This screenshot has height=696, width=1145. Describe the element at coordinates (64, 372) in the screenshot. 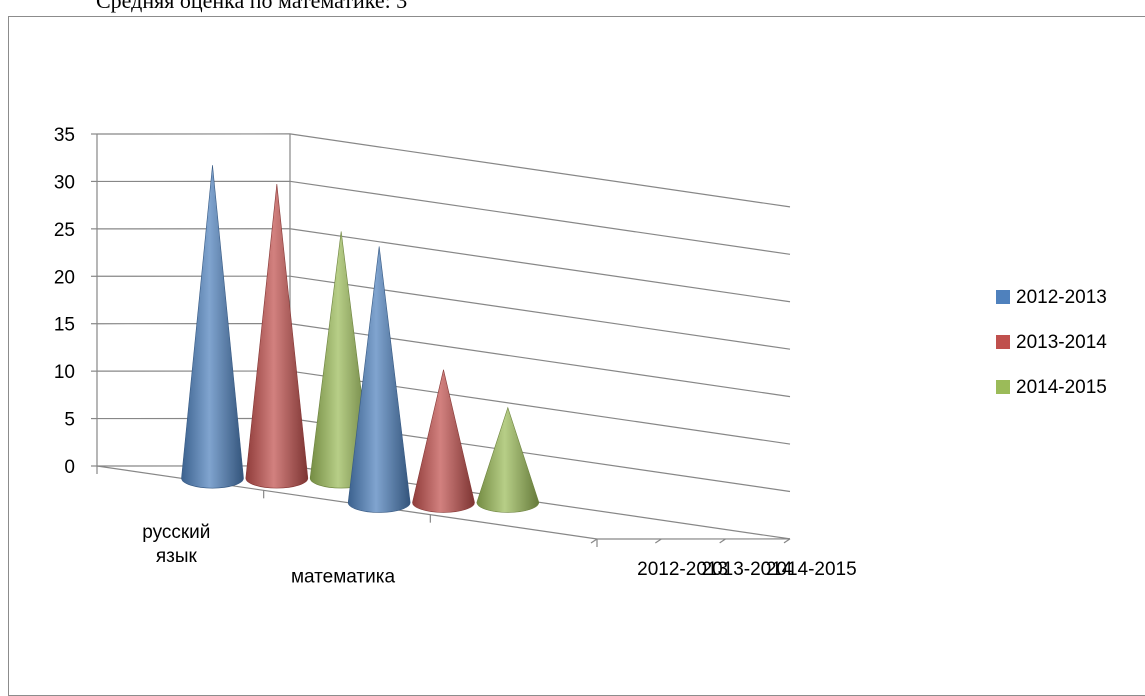

I see `y-tick-label: 10` at that location.